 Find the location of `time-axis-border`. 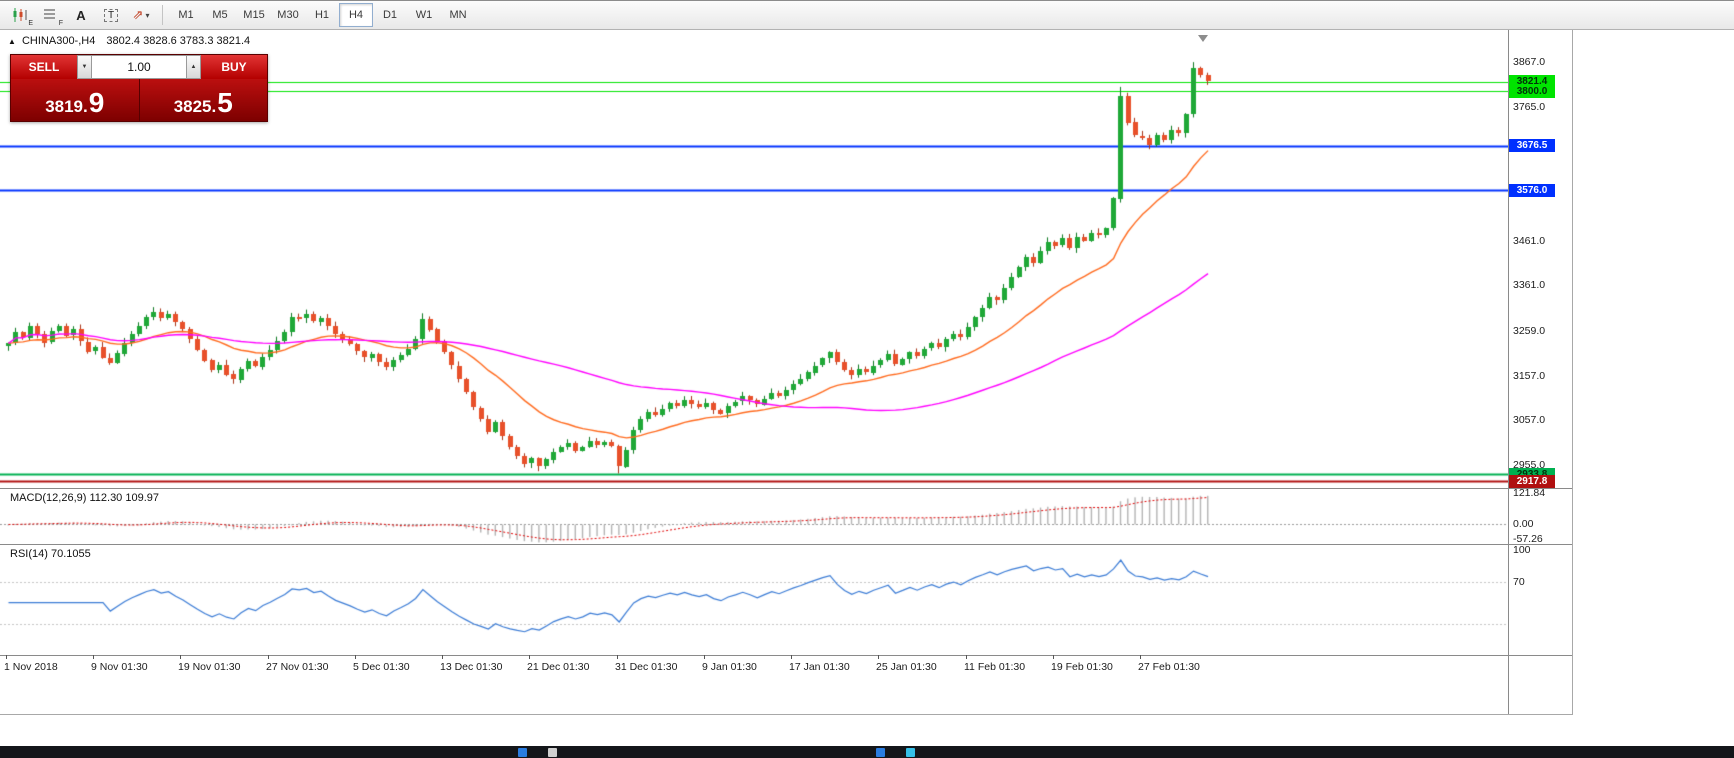

time-axis-border is located at coordinates (786, 655).